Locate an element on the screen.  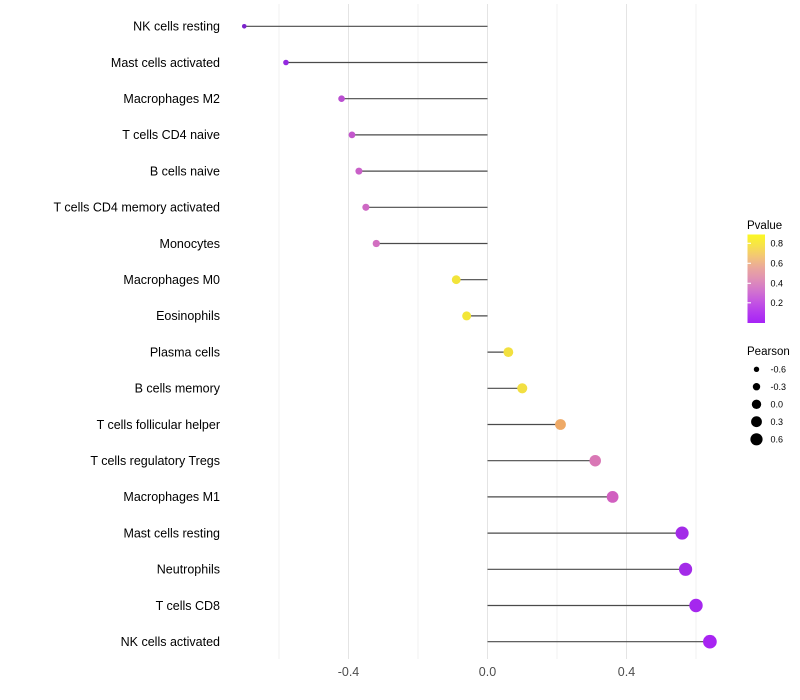
y-axis-label: T cells regulatory Tregs is located at coordinates (155, 461).